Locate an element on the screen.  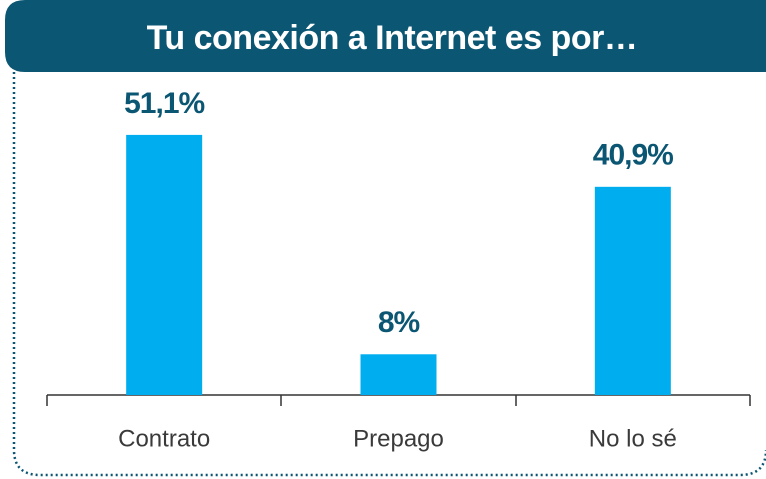
x-tick-label: No lo sé is located at coordinates (633, 438).